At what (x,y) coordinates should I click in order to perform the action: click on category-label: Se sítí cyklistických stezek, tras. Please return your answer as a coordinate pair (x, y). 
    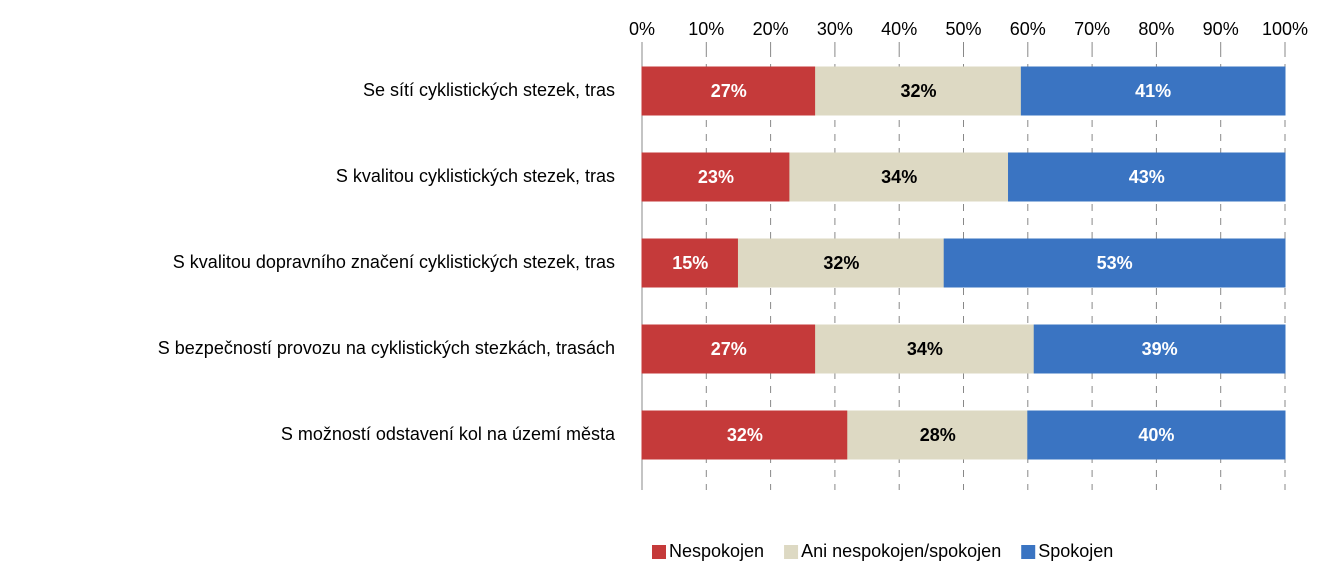
    Looking at the image, I should click on (489, 90).